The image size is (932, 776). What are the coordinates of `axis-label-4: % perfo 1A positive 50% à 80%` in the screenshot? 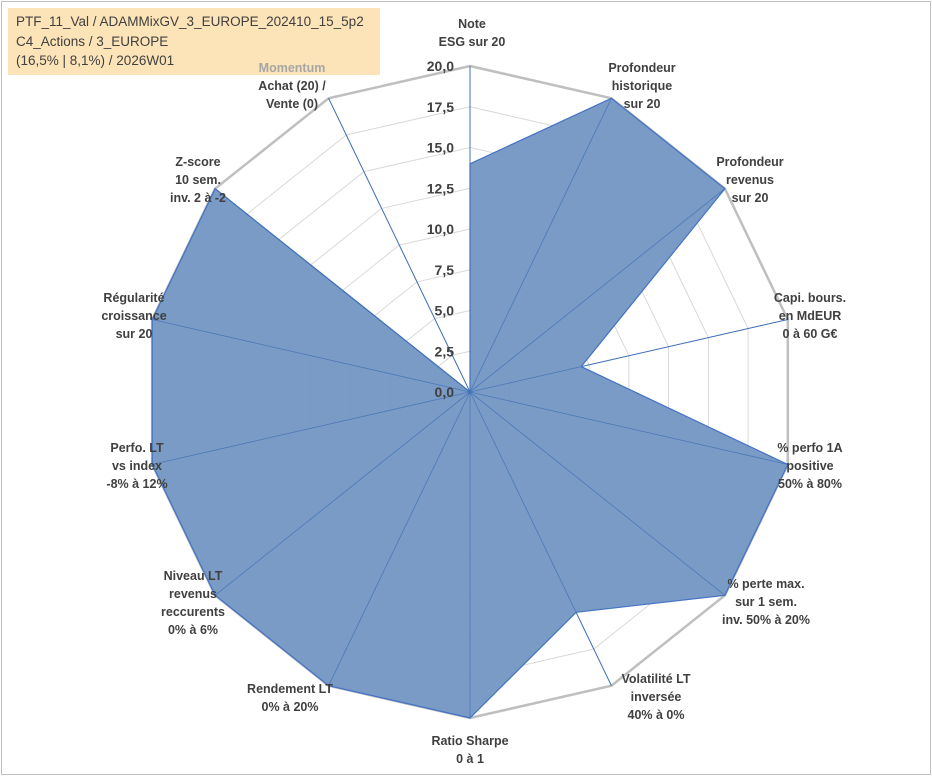 It's located at (809, 466).